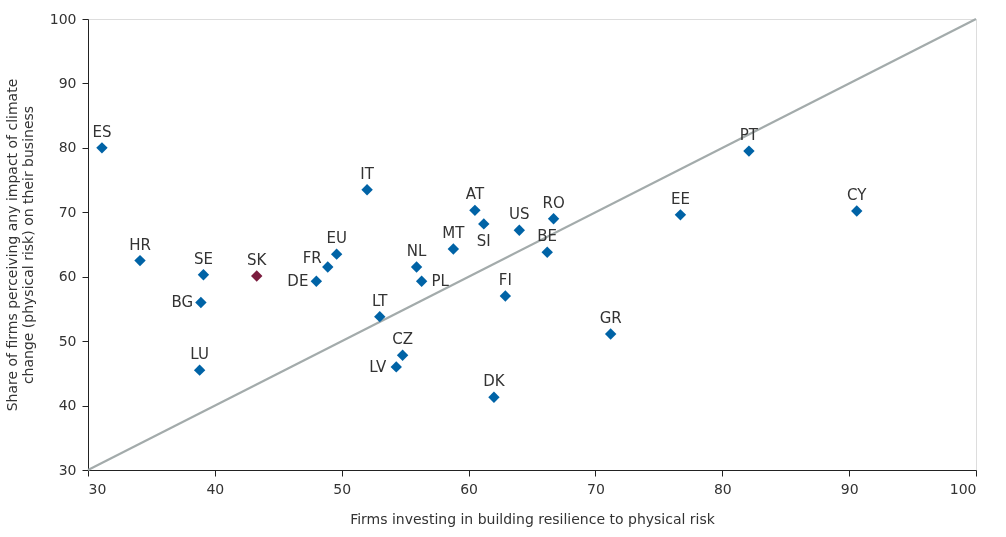  I want to click on y-axis-title: Share of firms perceiving any impact of climate change (physical risk) on their business, so click(19, 245).